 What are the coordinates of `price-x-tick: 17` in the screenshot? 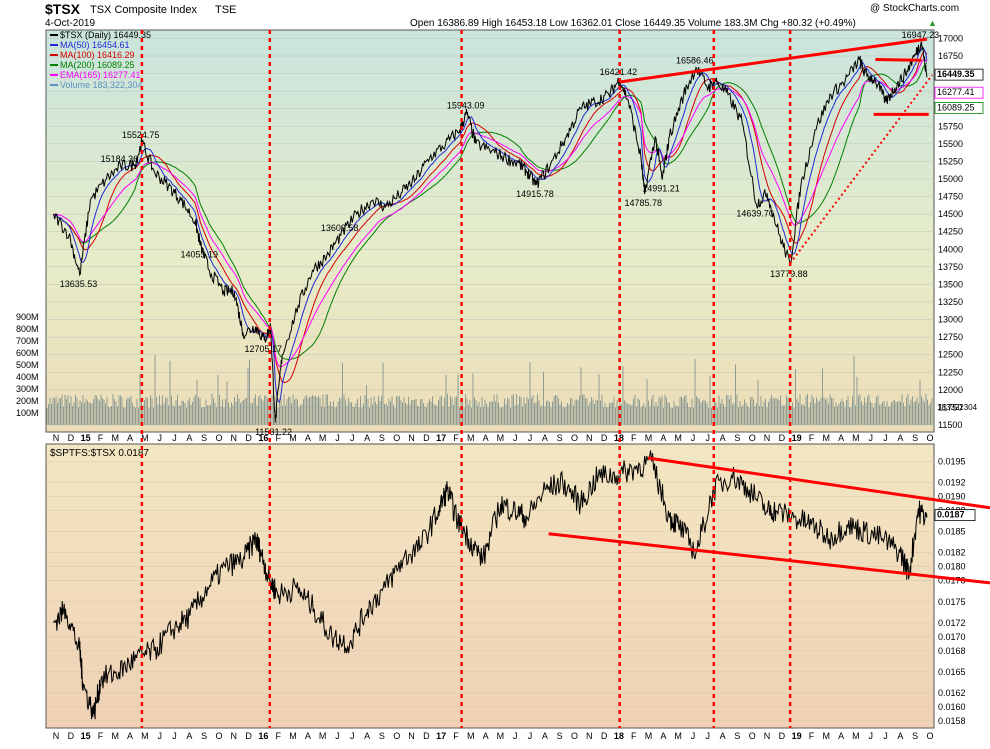 It's located at (441, 438).